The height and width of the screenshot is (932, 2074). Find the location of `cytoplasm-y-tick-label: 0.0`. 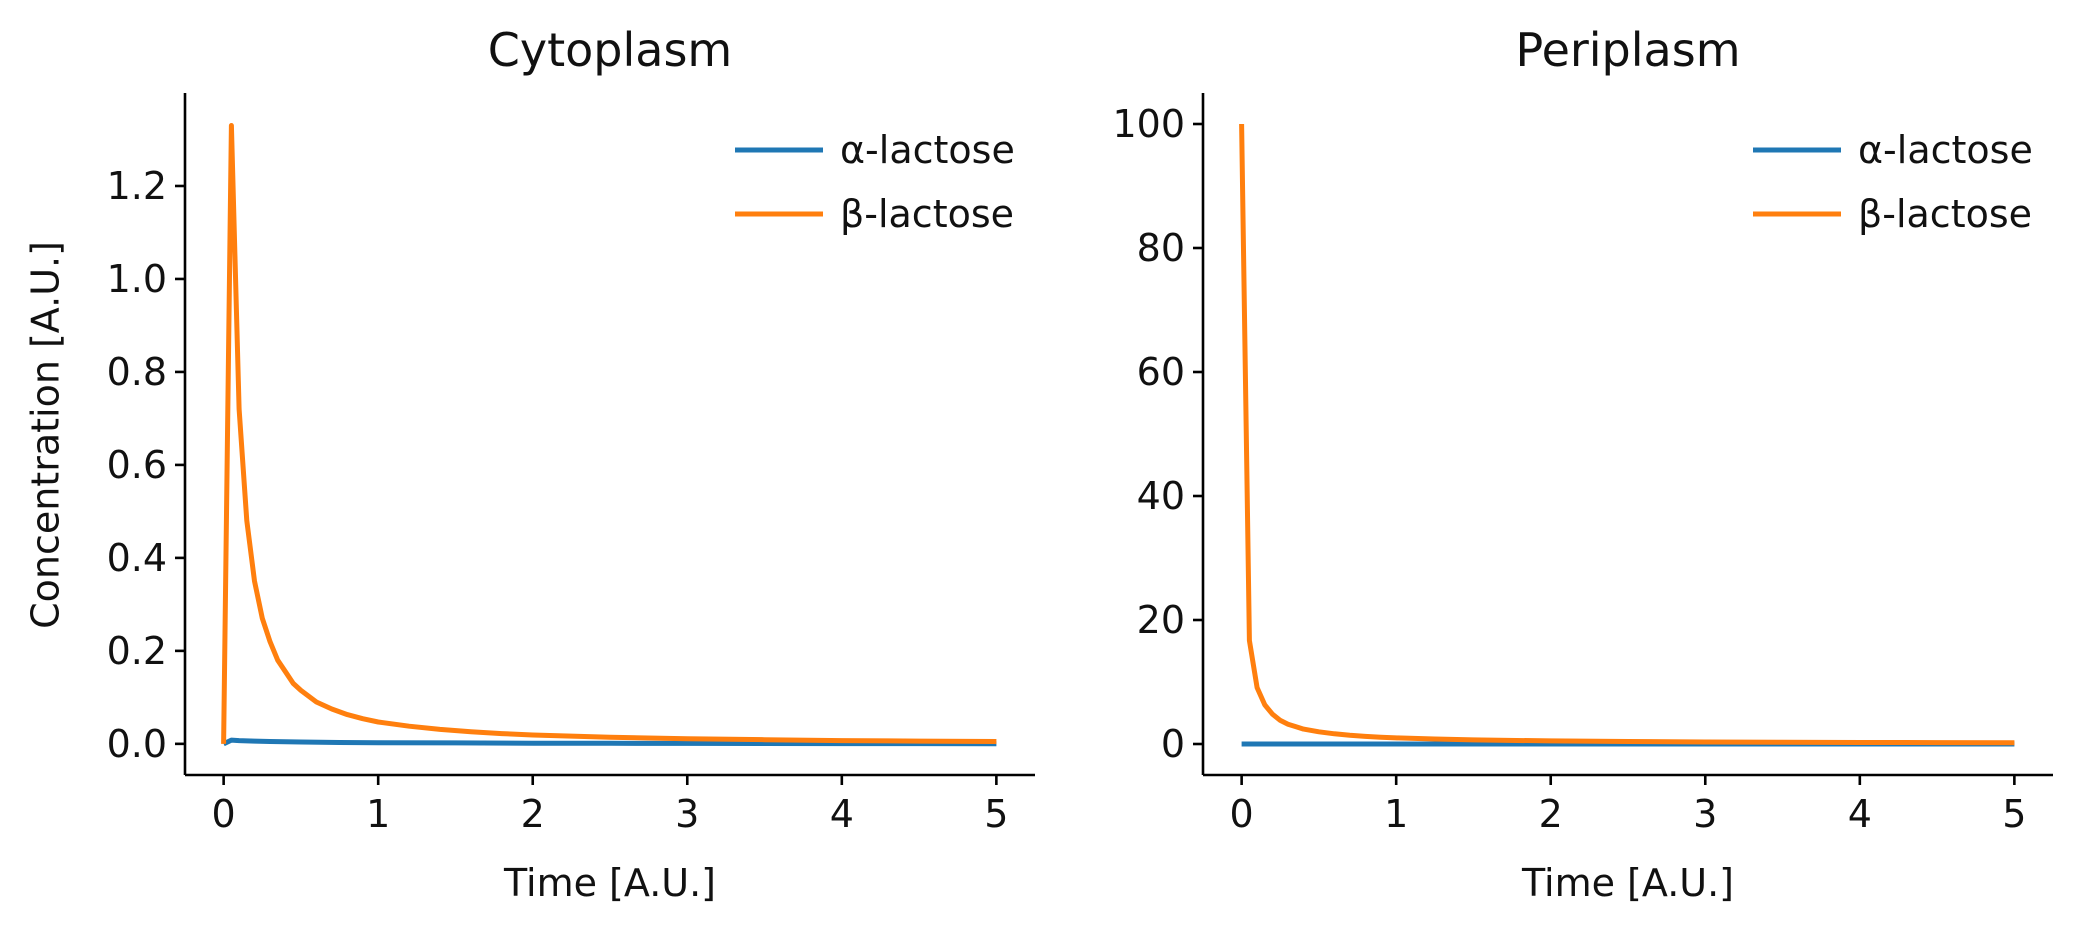

cytoplasm-y-tick-label: 0.0 is located at coordinates (137, 744).